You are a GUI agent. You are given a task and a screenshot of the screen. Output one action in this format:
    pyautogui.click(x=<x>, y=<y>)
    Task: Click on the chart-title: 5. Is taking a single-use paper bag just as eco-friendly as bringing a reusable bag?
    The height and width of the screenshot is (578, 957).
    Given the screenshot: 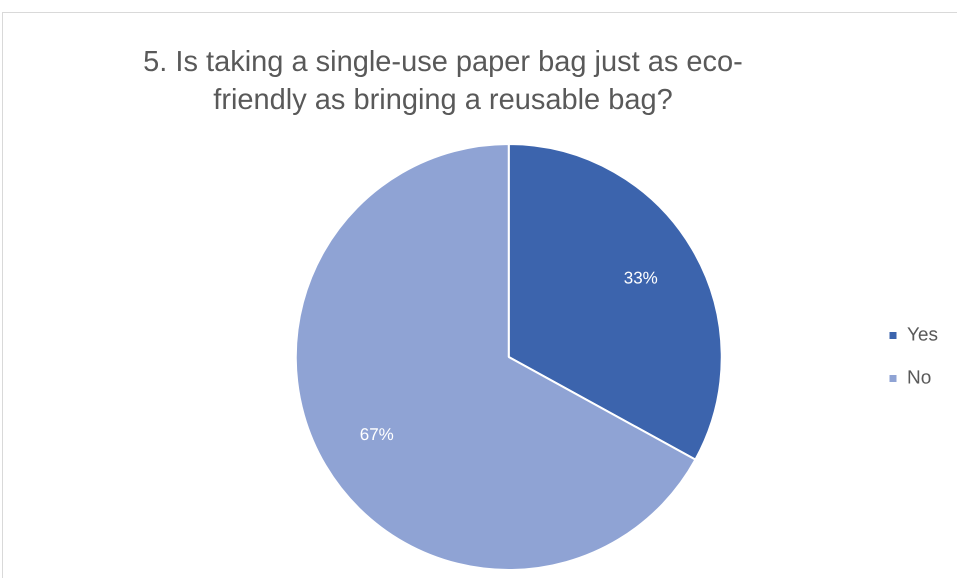 What is the action you would take?
    pyautogui.click(x=443, y=81)
    